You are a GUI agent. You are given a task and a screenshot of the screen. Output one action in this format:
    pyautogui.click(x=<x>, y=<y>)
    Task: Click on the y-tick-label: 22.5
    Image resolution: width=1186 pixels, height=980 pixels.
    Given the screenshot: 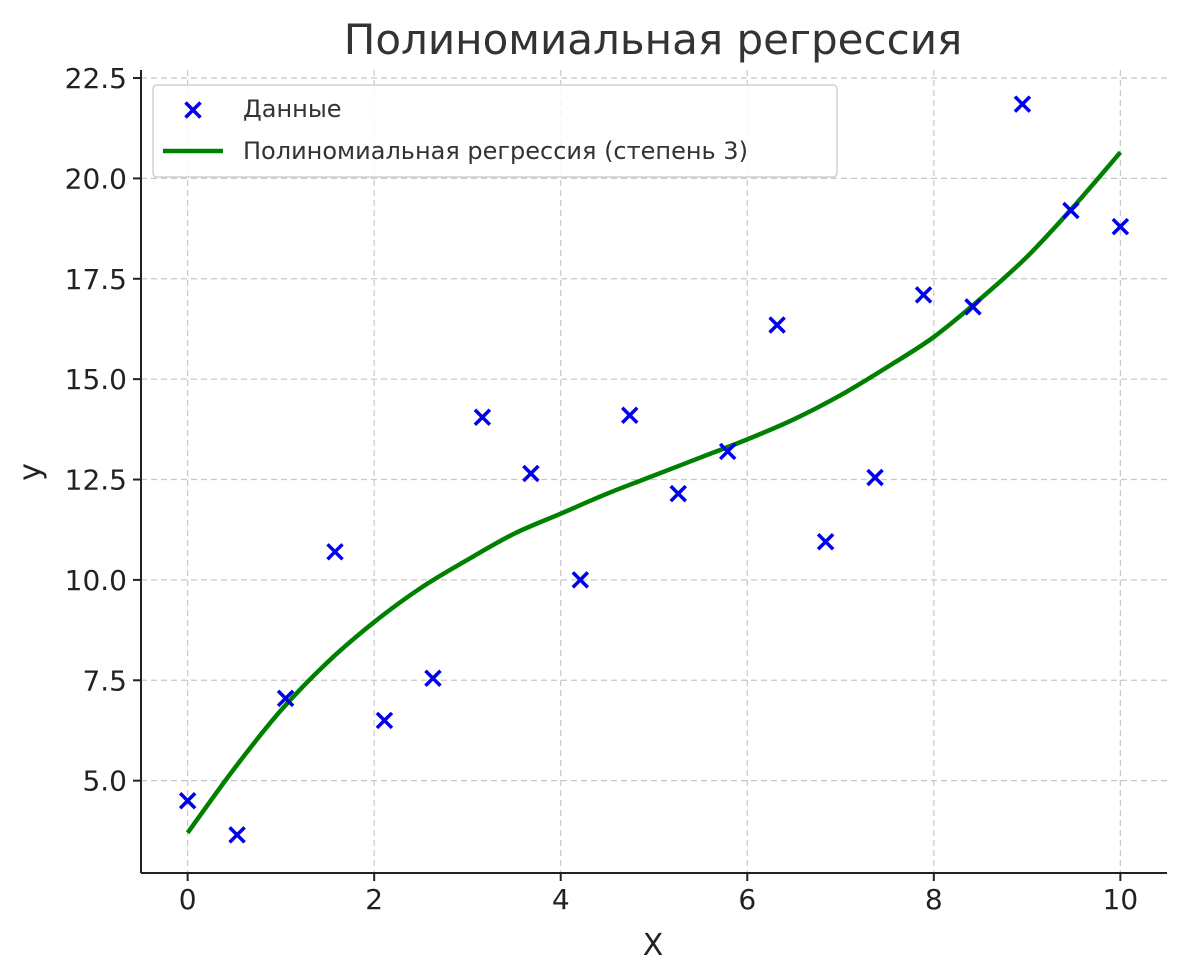 What is the action you would take?
    pyautogui.click(x=96, y=78)
    